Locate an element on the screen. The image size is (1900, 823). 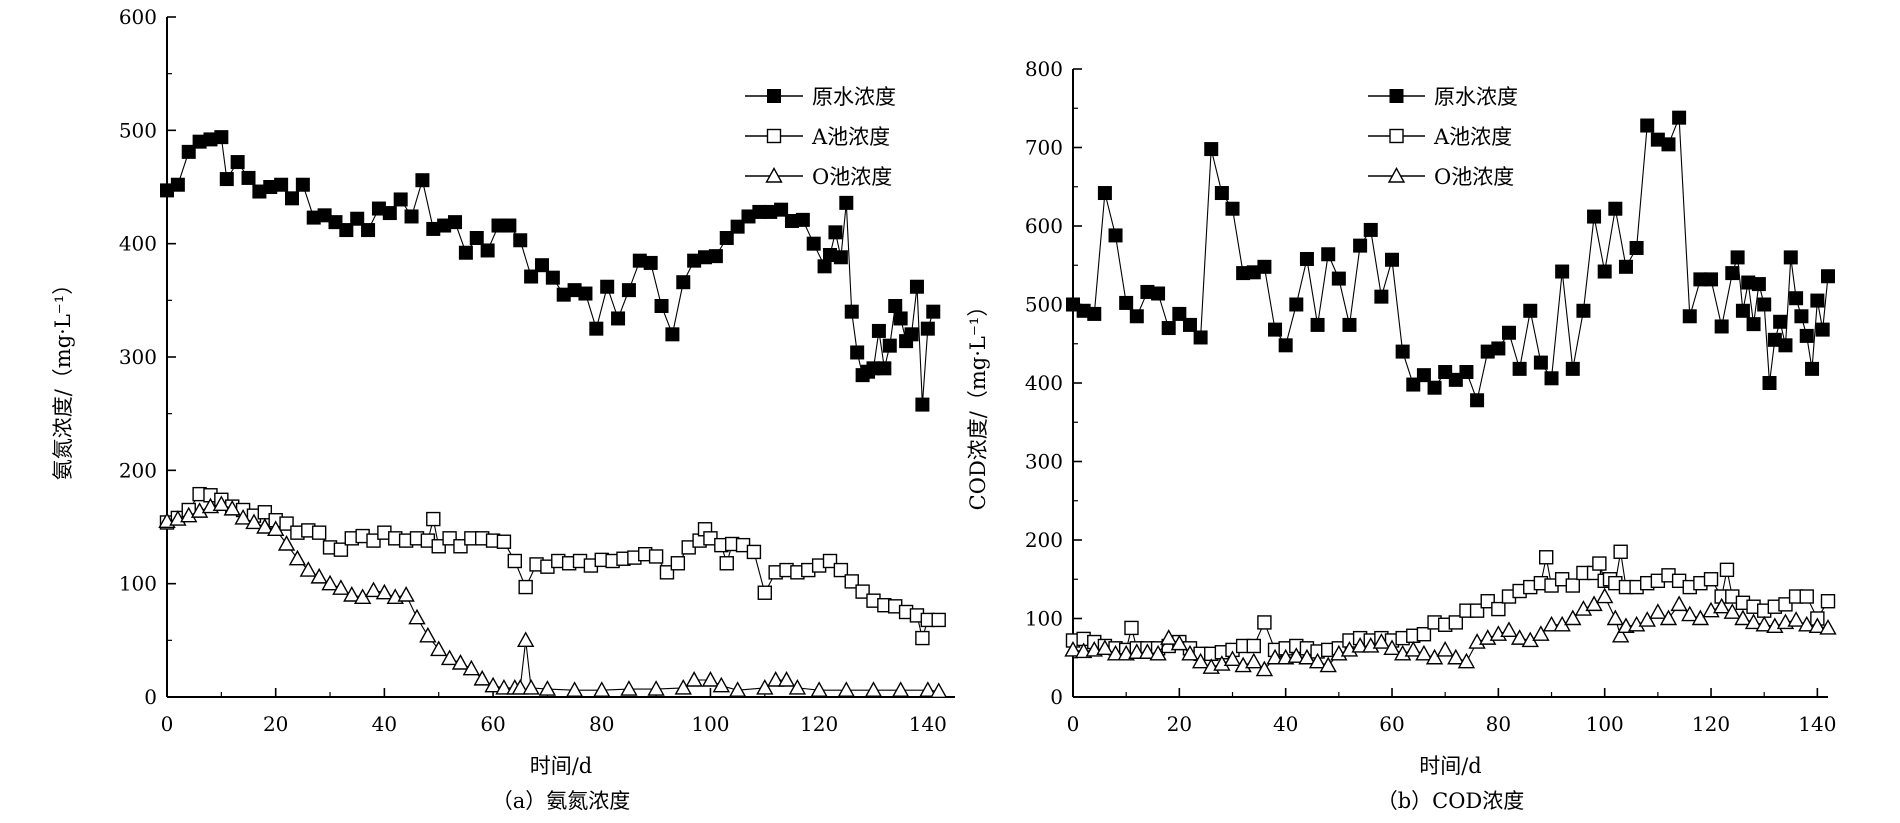
x-axis-label: 时间/d is located at coordinates (1450, 766).